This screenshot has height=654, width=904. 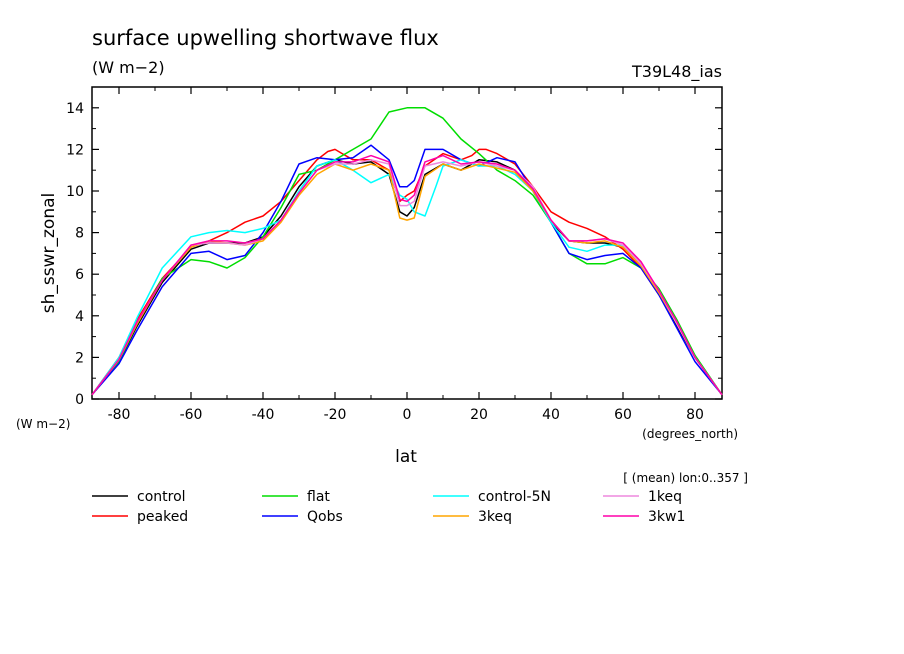 What do you see at coordinates (79, 317) in the screenshot?
I see `y-tick-label: 4` at bounding box center [79, 317].